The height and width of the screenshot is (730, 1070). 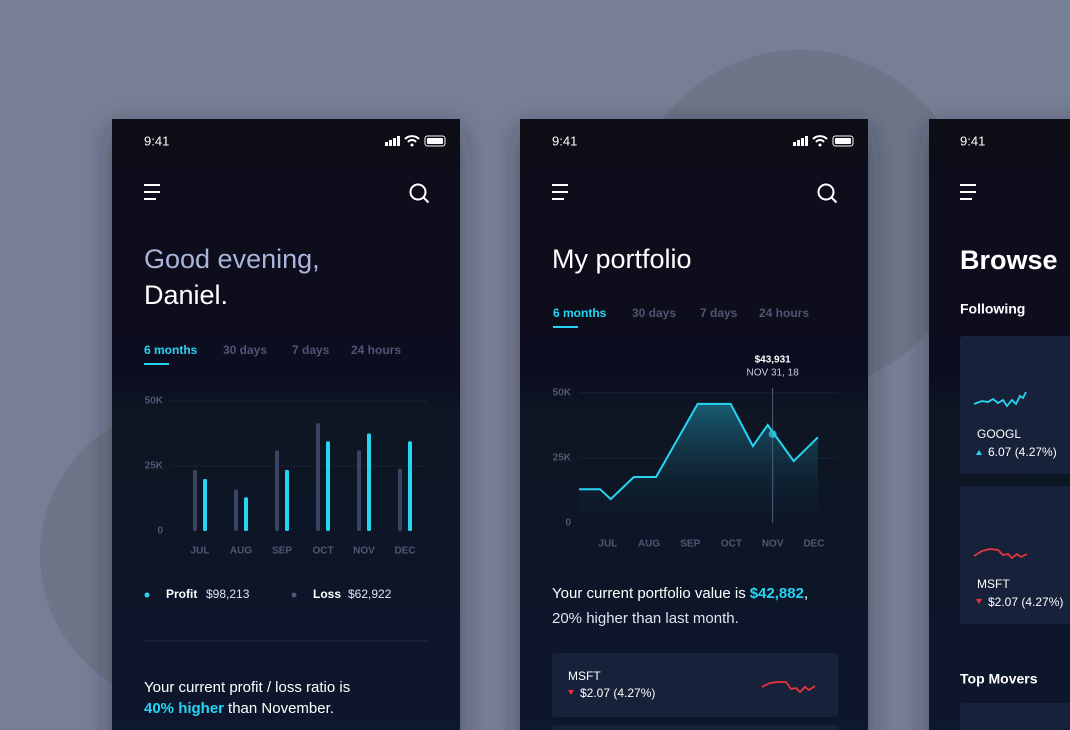 What do you see at coordinates (645, 618) in the screenshot?
I see `summary-end: 20% higher than last month.` at bounding box center [645, 618].